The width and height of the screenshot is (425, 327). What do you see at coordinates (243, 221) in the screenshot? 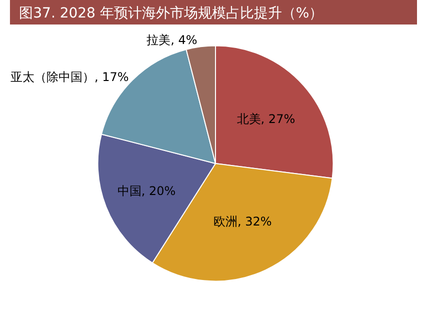
I see `slice-label: 欧洲, 32%` at bounding box center [243, 221].